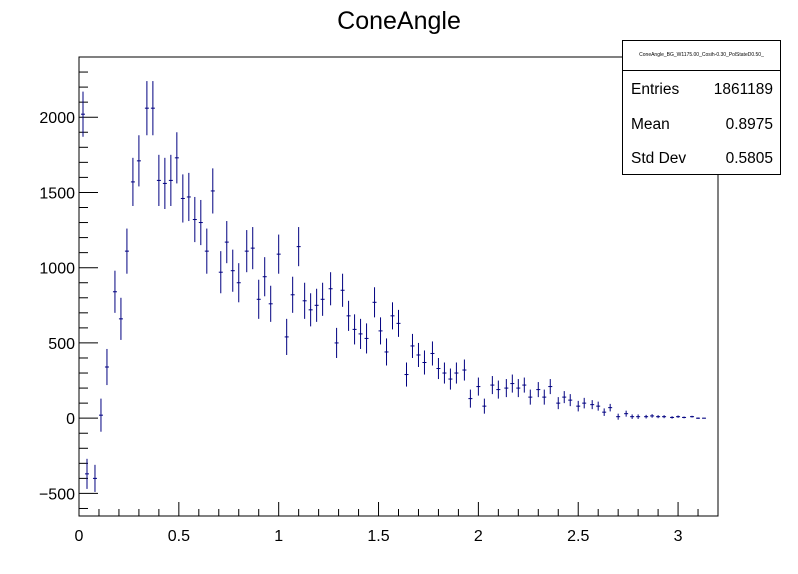  I want to click on x-tick-label: 2.5, so click(578, 536).